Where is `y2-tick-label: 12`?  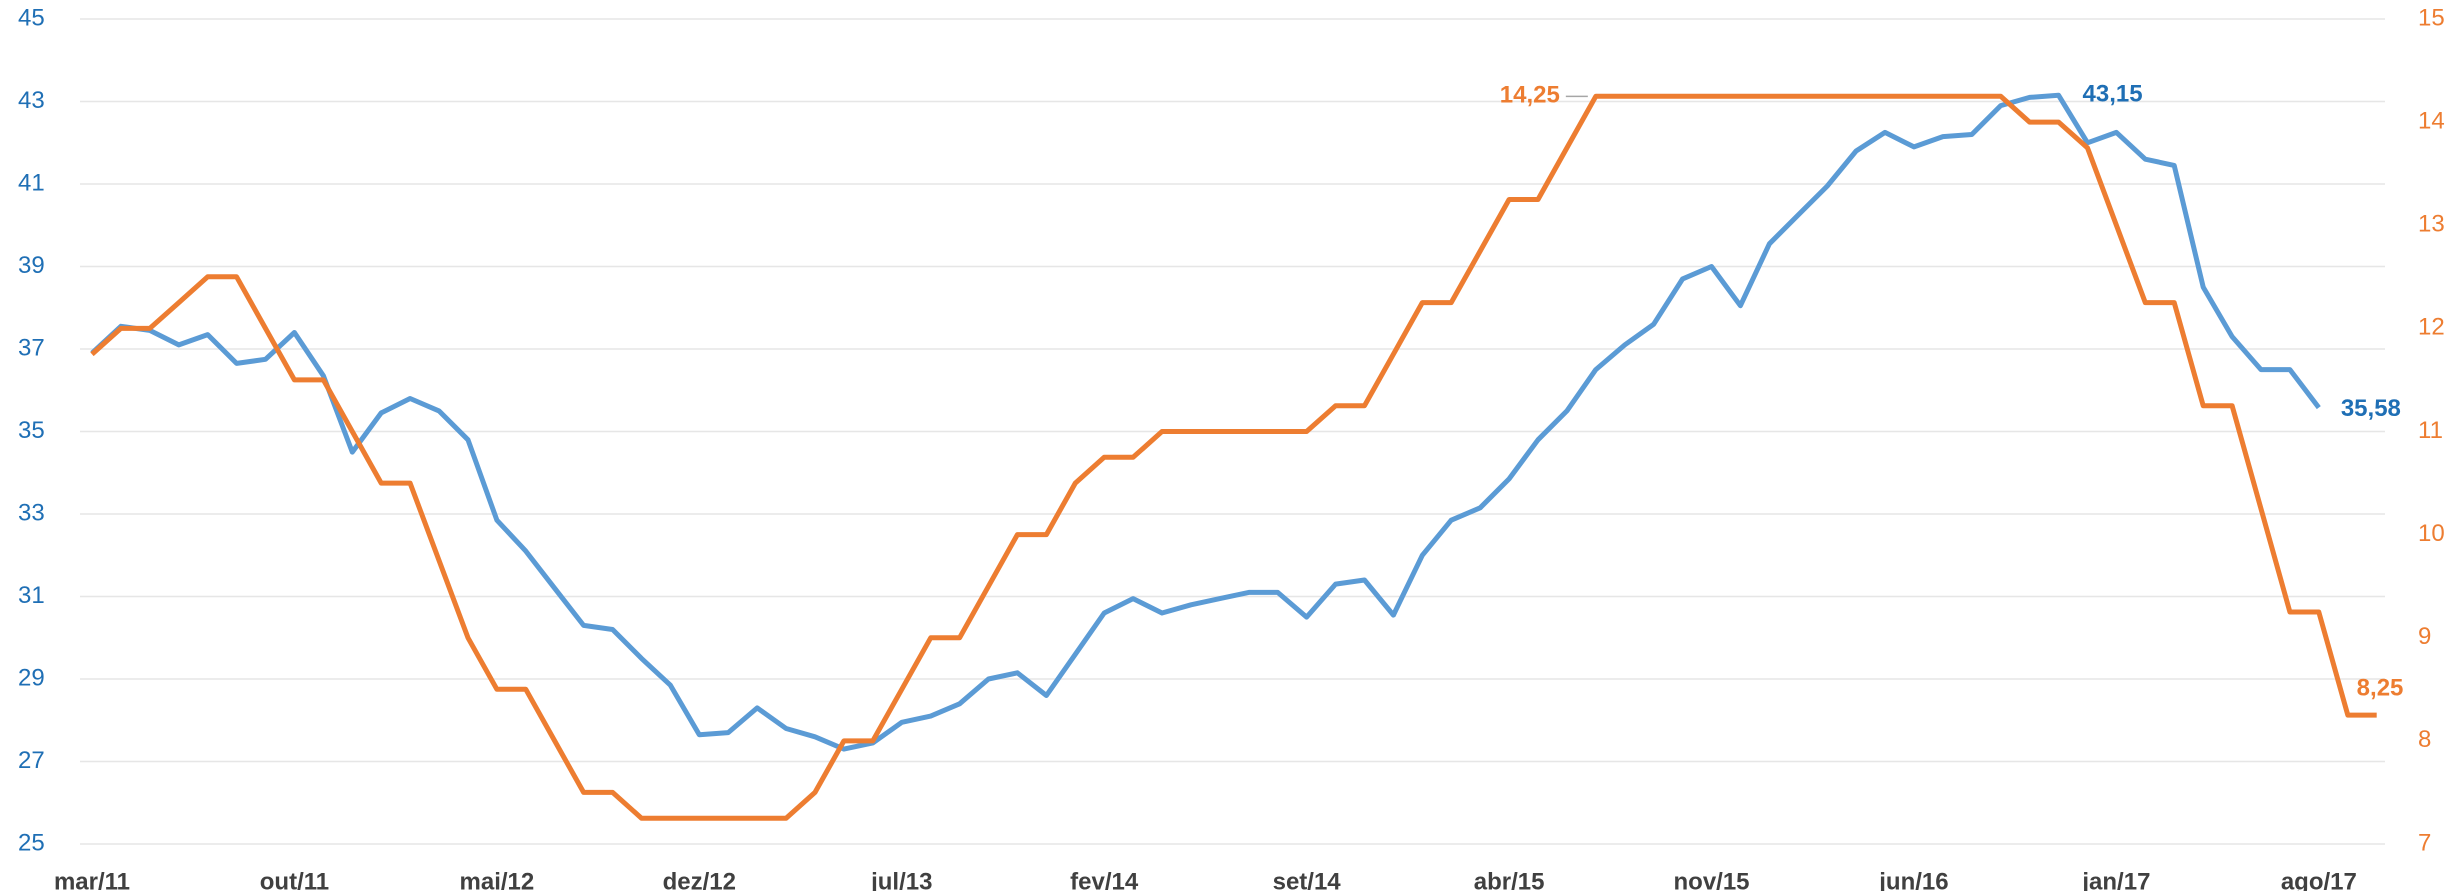
y2-tick-label: 12 is located at coordinates (2431, 327).